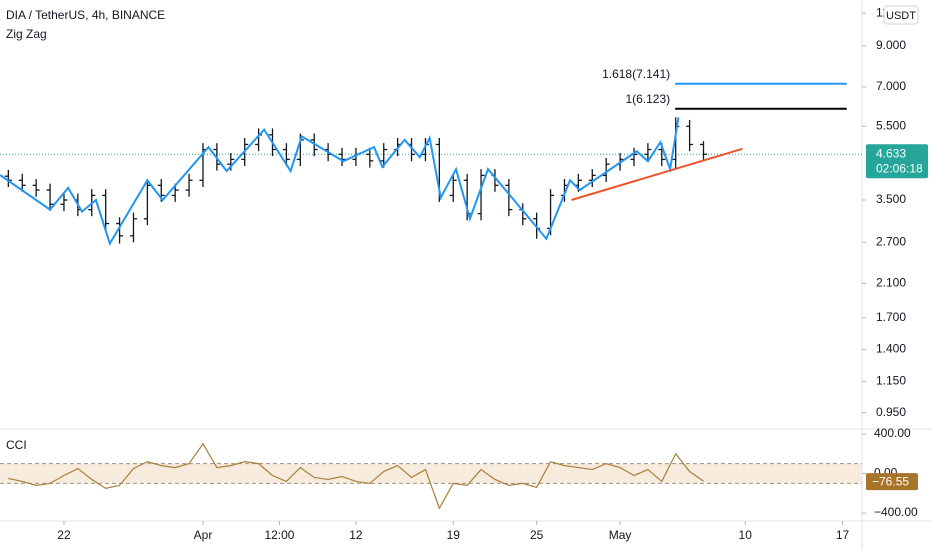 Image resolution: width=932 pixels, height=550 pixels. Describe the element at coordinates (891, 412) in the screenshot. I see `y-tick-label: 0.950` at that location.